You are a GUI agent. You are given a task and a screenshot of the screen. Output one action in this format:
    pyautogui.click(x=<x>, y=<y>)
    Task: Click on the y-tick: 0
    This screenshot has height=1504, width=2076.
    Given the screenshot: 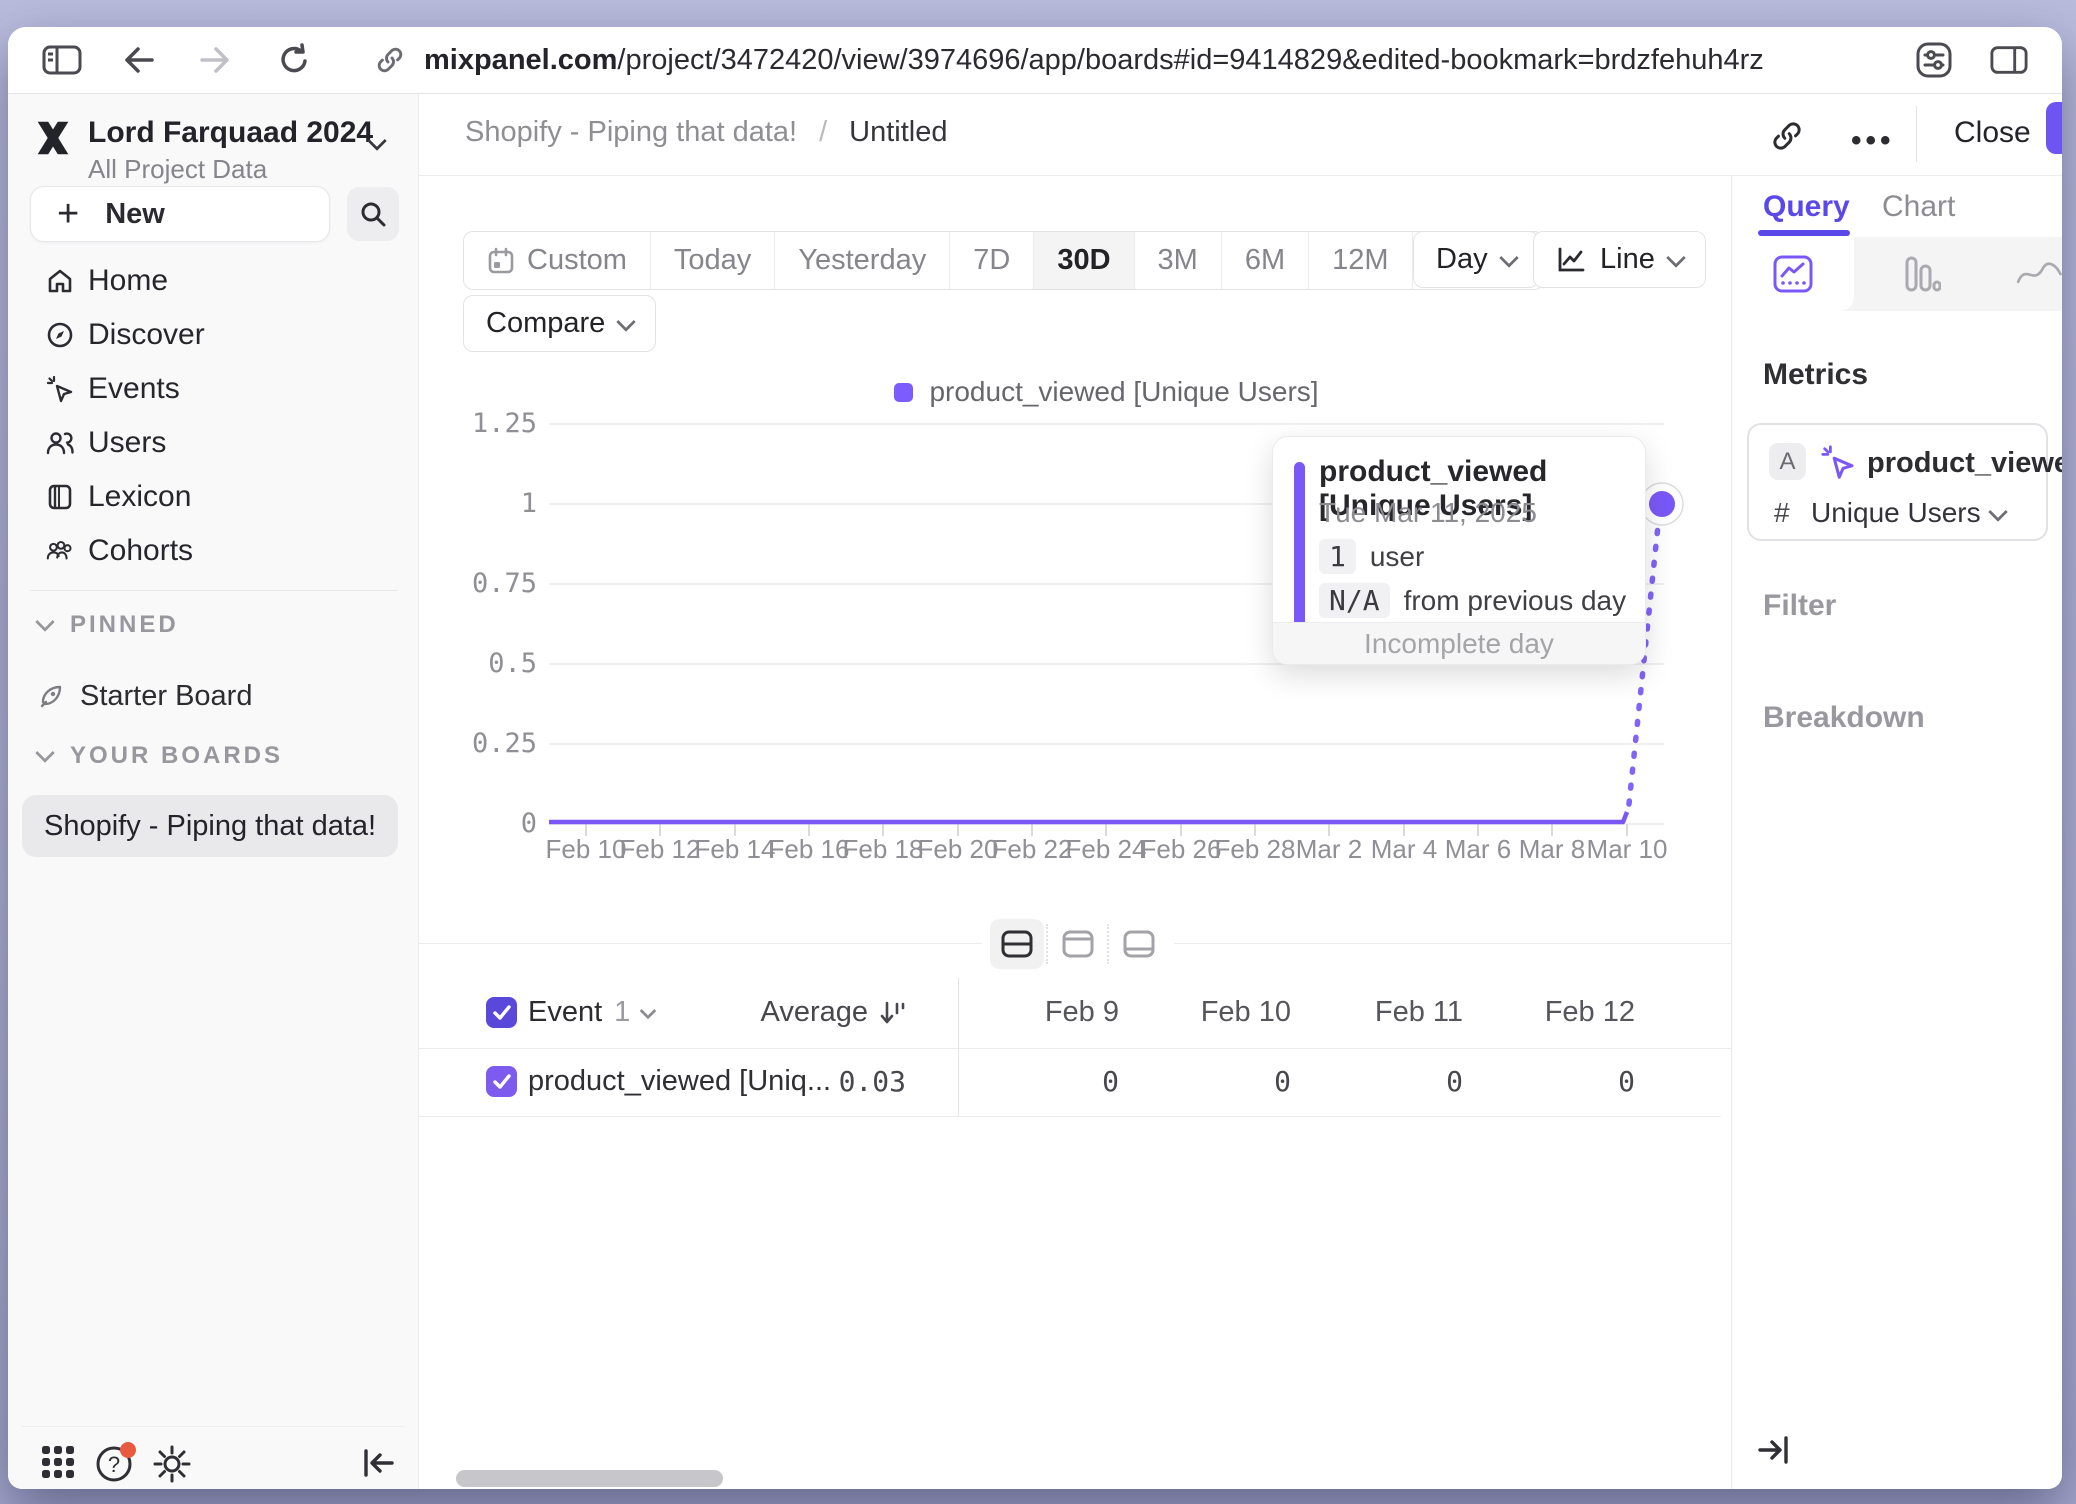 What is the action you would take?
    pyautogui.click(x=528, y=823)
    